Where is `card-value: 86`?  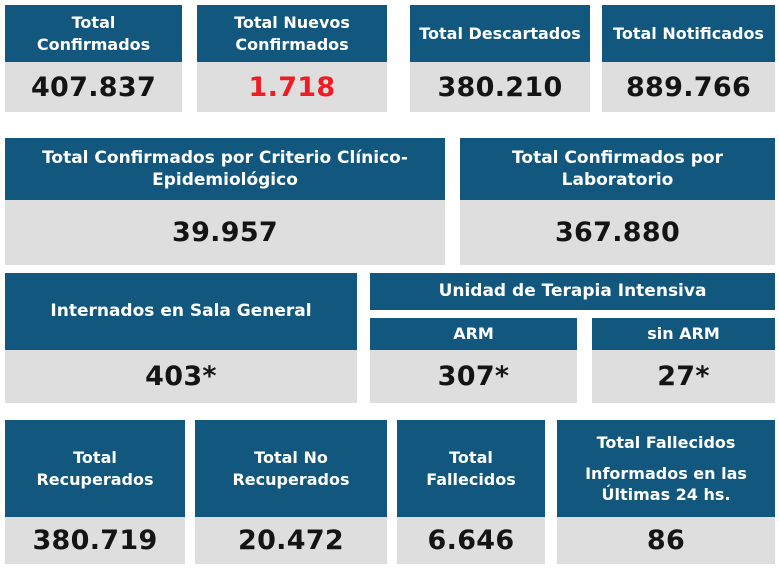
card-value: 86 is located at coordinates (666, 540).